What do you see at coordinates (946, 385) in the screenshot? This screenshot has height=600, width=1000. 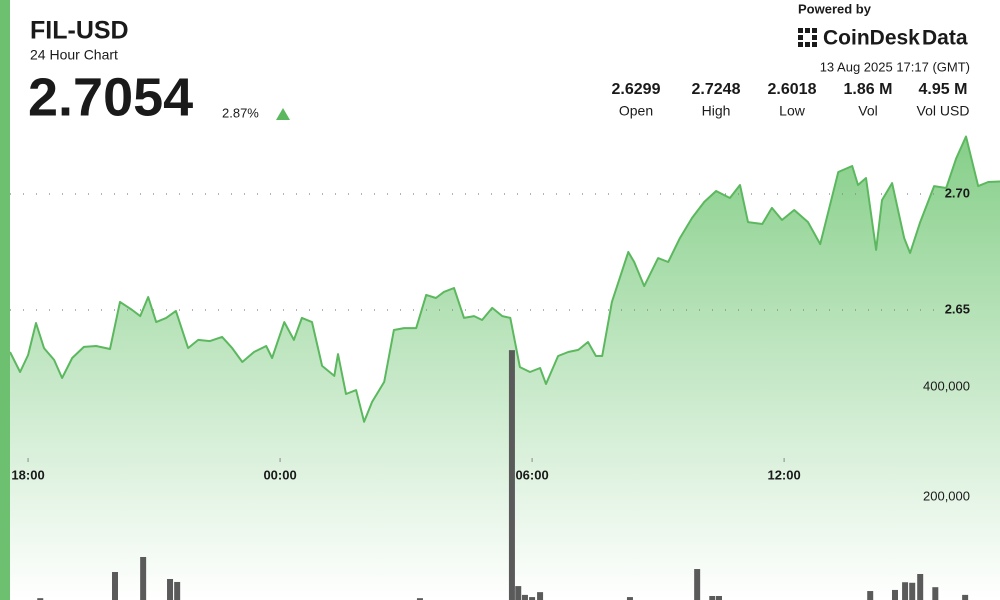 I see `y2-tick-label: 400,000` at bounding box center [946, 385].